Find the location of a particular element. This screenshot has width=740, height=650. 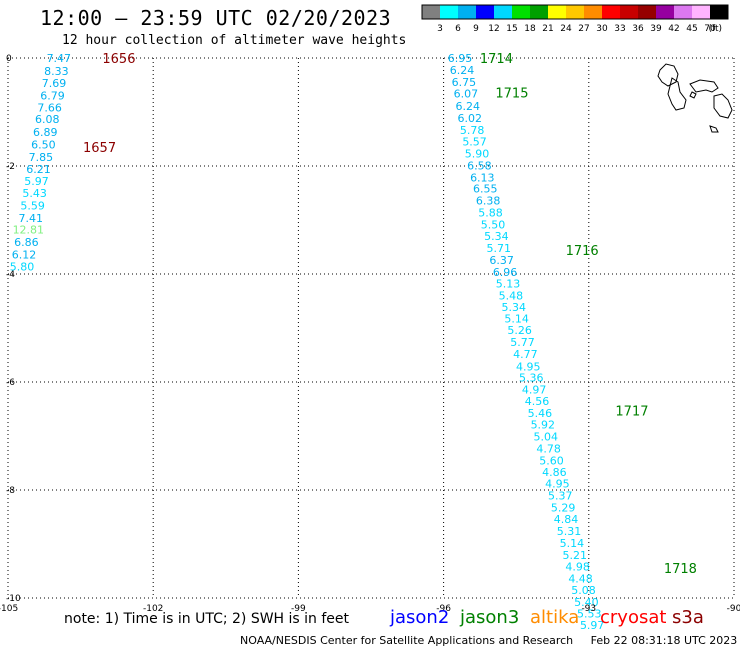

swh-point-label: 7.66 is located at coordinates (49, 108).